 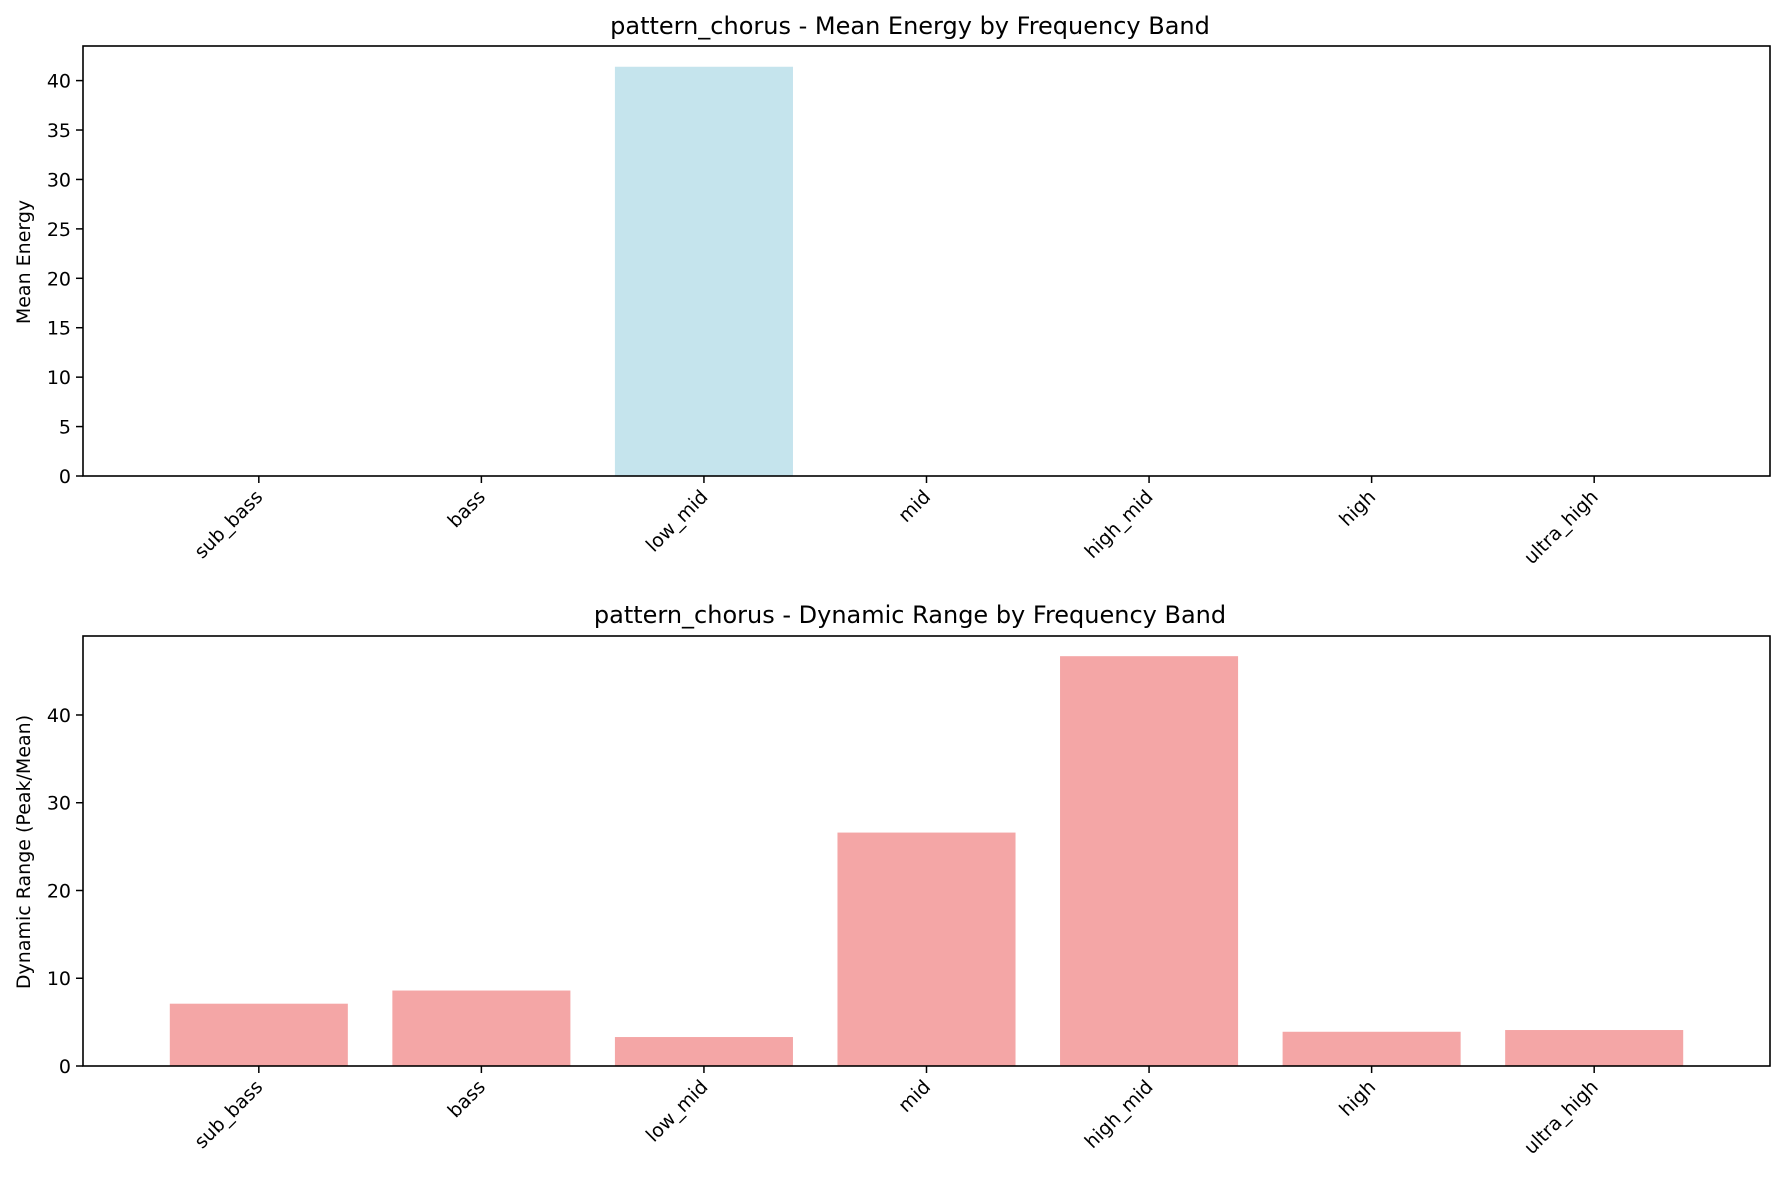 I want to click on bar-high-mid, so click(x=1149, y=861).